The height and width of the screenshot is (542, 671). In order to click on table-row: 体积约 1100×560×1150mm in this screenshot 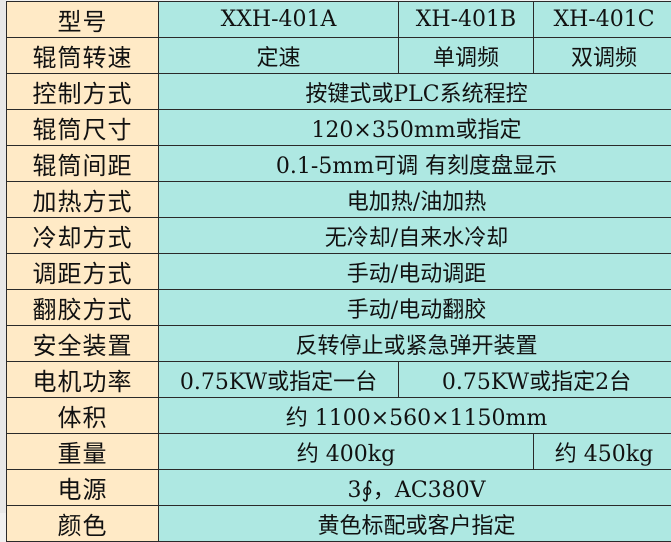, I will do `click(339, 416)`.